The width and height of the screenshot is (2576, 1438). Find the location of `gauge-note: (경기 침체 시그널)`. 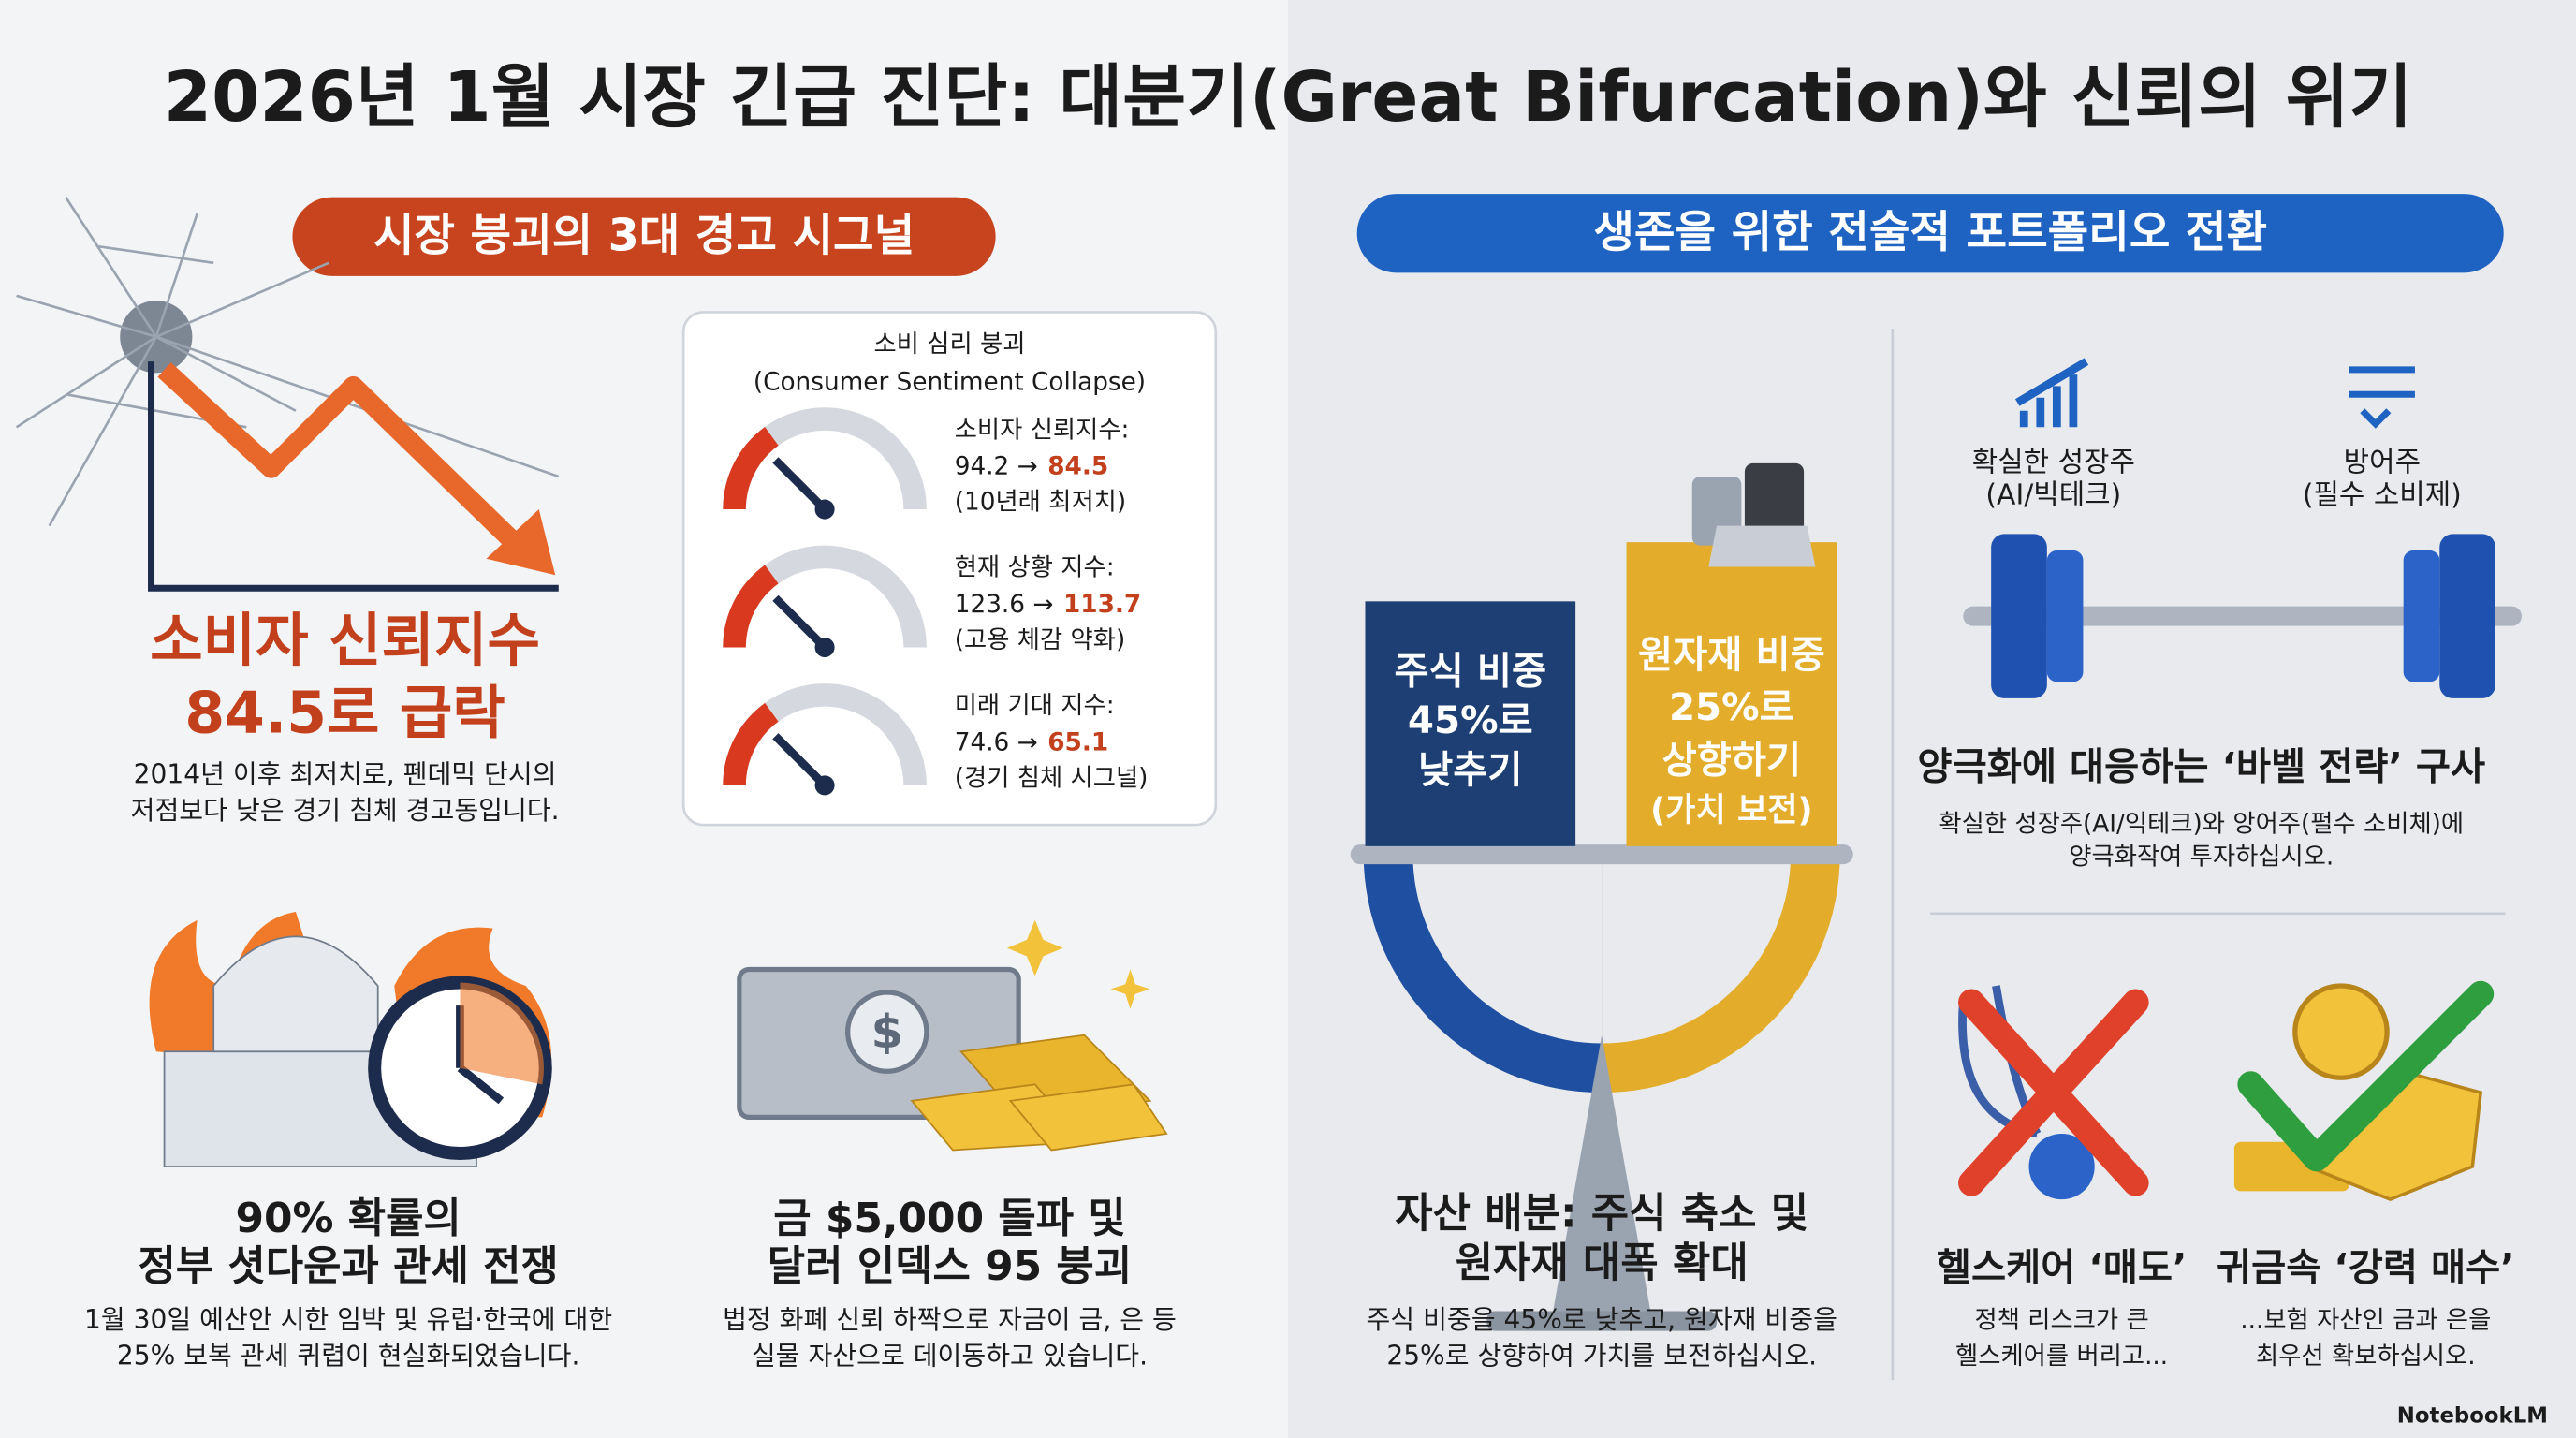

gauge-note: (경기 침체 시그널) is located at coordinates (1052, 778).